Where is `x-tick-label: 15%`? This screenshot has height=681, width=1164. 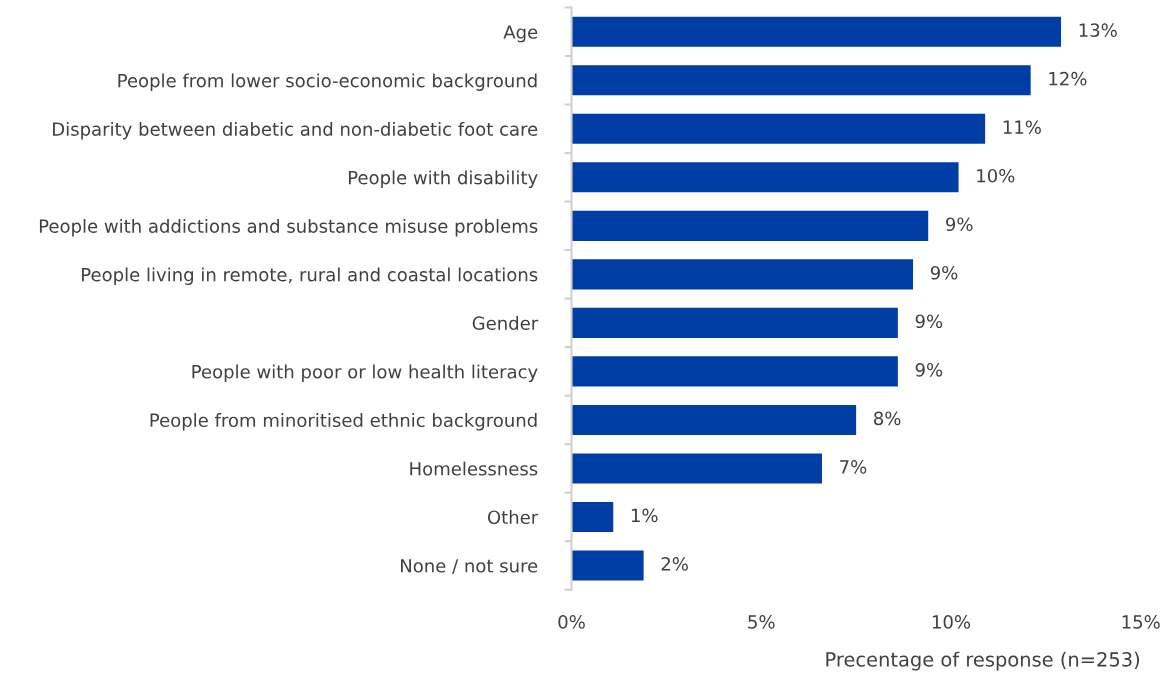
x-tick-label: 15% is located at coordinates (1141, 622).